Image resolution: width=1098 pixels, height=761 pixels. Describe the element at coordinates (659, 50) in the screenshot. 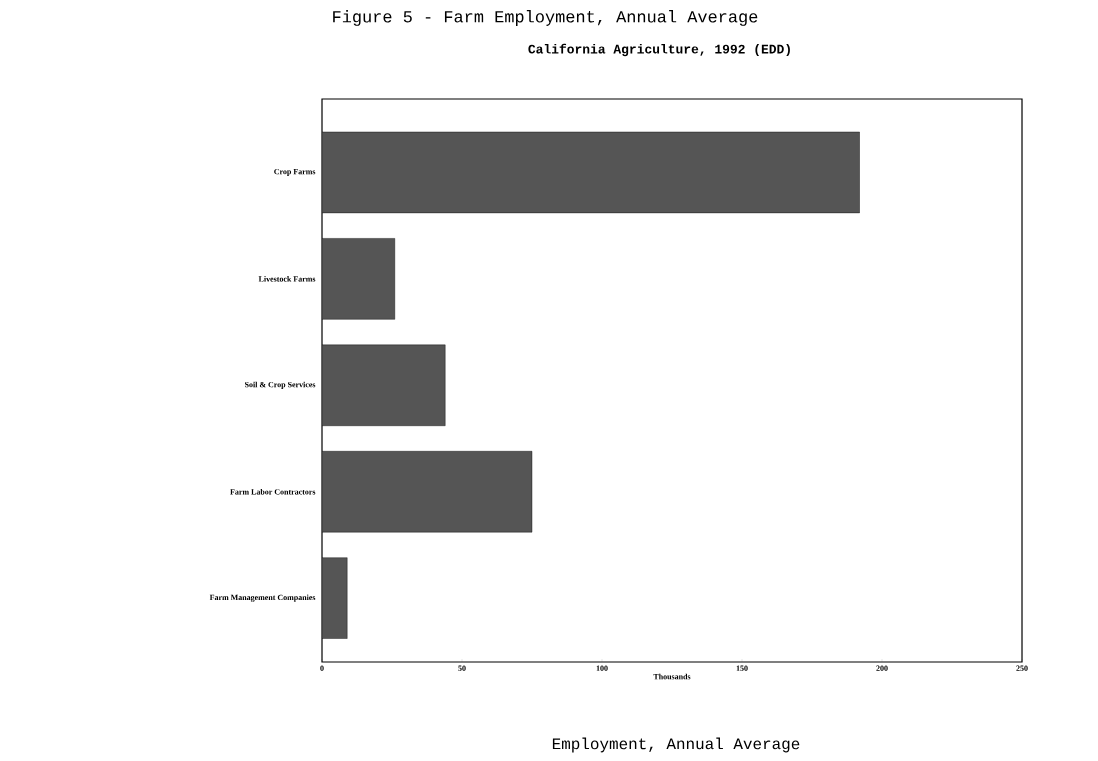

I see `chart-subtitle: California Agriculture, 1992 (EDD)` at that location.